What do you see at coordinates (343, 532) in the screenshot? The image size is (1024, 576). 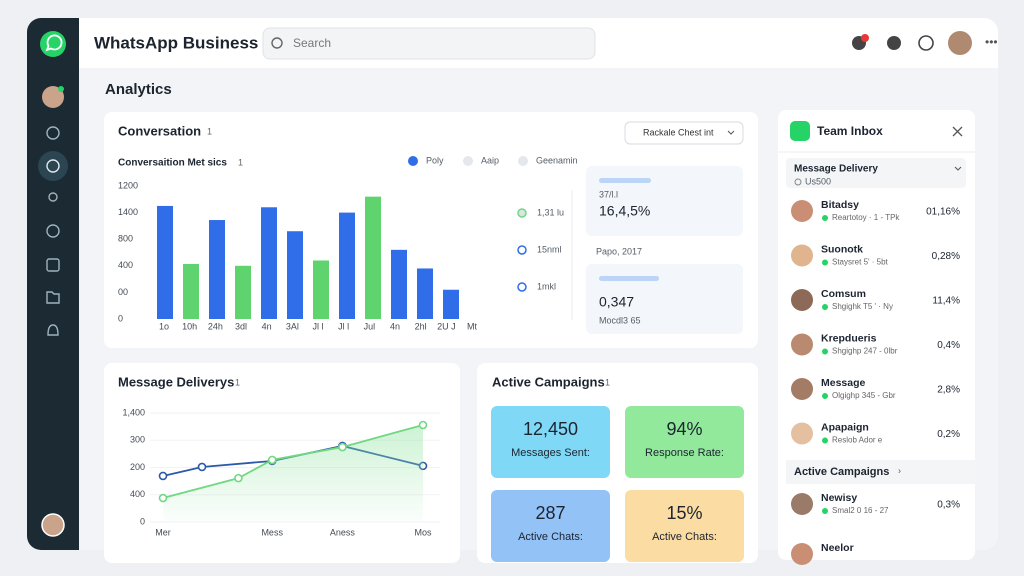 I see `x-tick-label: Aness` at bounding box center [343, 532].